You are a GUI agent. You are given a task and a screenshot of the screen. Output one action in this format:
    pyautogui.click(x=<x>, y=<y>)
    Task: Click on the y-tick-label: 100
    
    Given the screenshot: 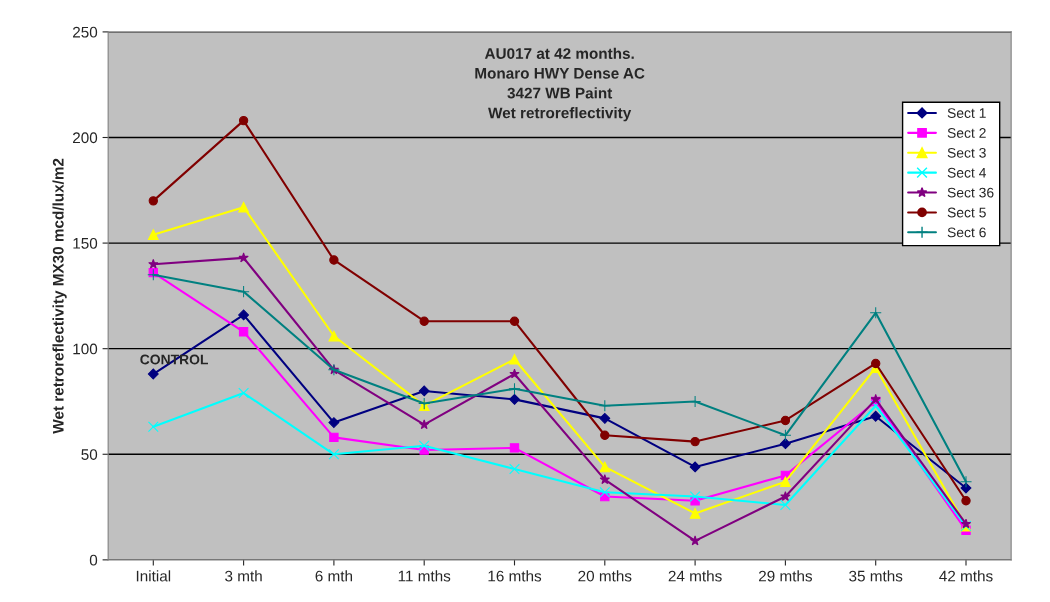 What is the action you would take?
    pyautogui.click(x=85, y=349)
    